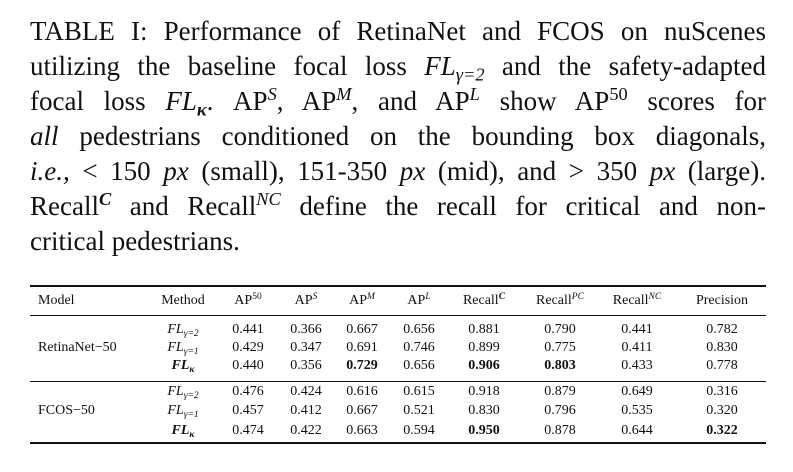 Image resolution: width=793 pixels, height=472 pixels. Describe the element at coordinates (637, 430) in the screenshot. I see `value-cell: 0.644` at that location.